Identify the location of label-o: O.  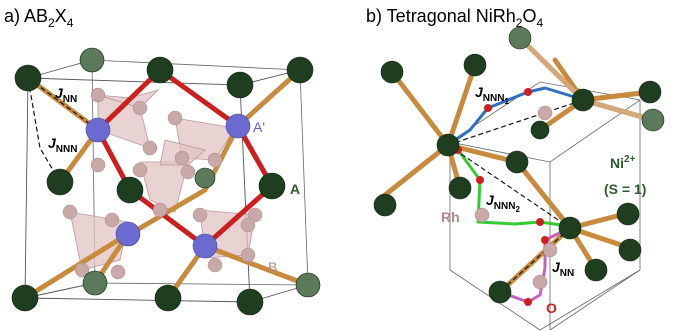
(551, 308).